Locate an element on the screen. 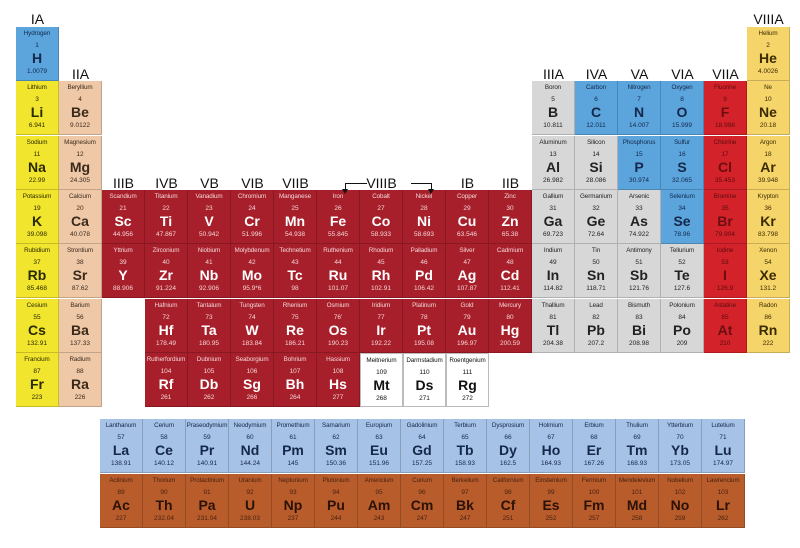 This screenshot has height=548, width=800. element-symbol: Hs is located at coordinates (338, 383).